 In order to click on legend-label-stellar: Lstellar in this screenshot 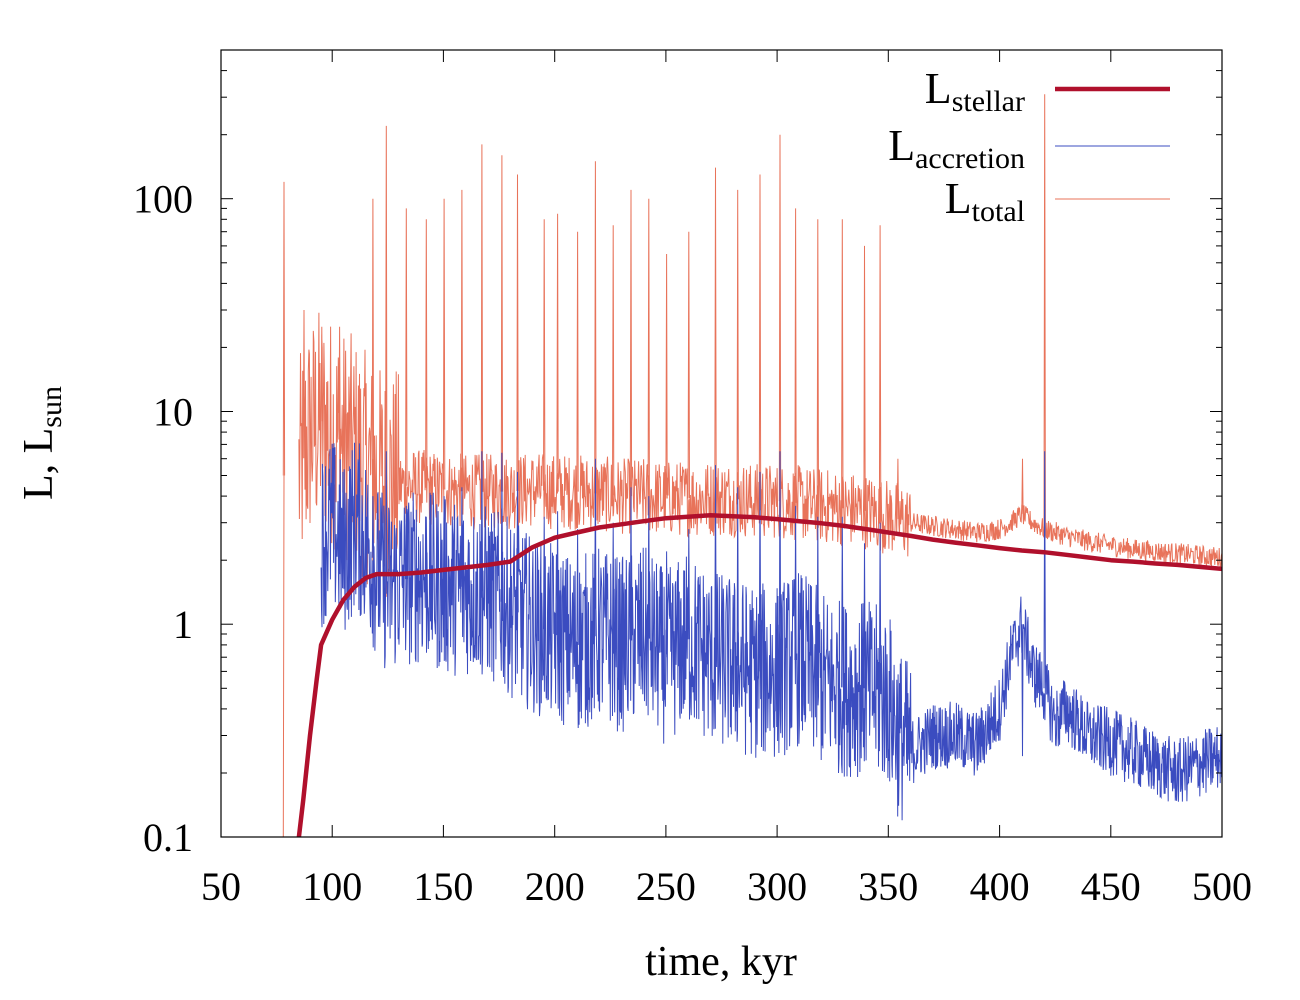, I will do `click(975, 91)`.